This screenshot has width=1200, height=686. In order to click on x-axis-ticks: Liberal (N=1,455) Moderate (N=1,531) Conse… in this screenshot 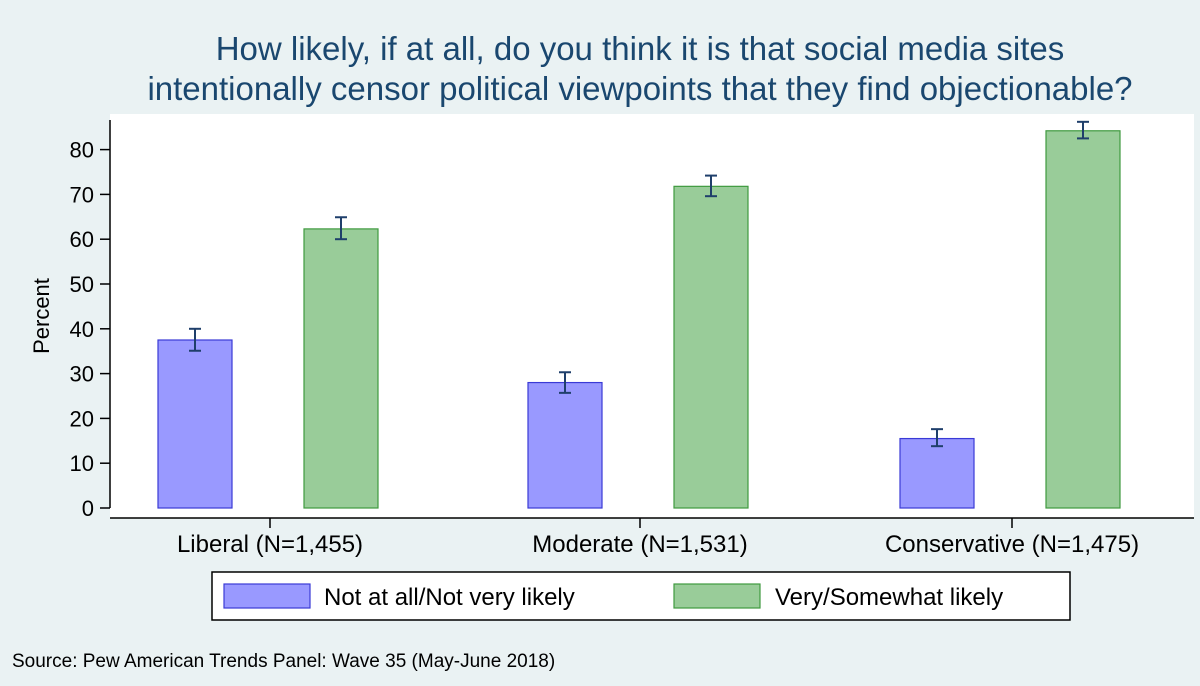, I will do `click(658, 538)`.